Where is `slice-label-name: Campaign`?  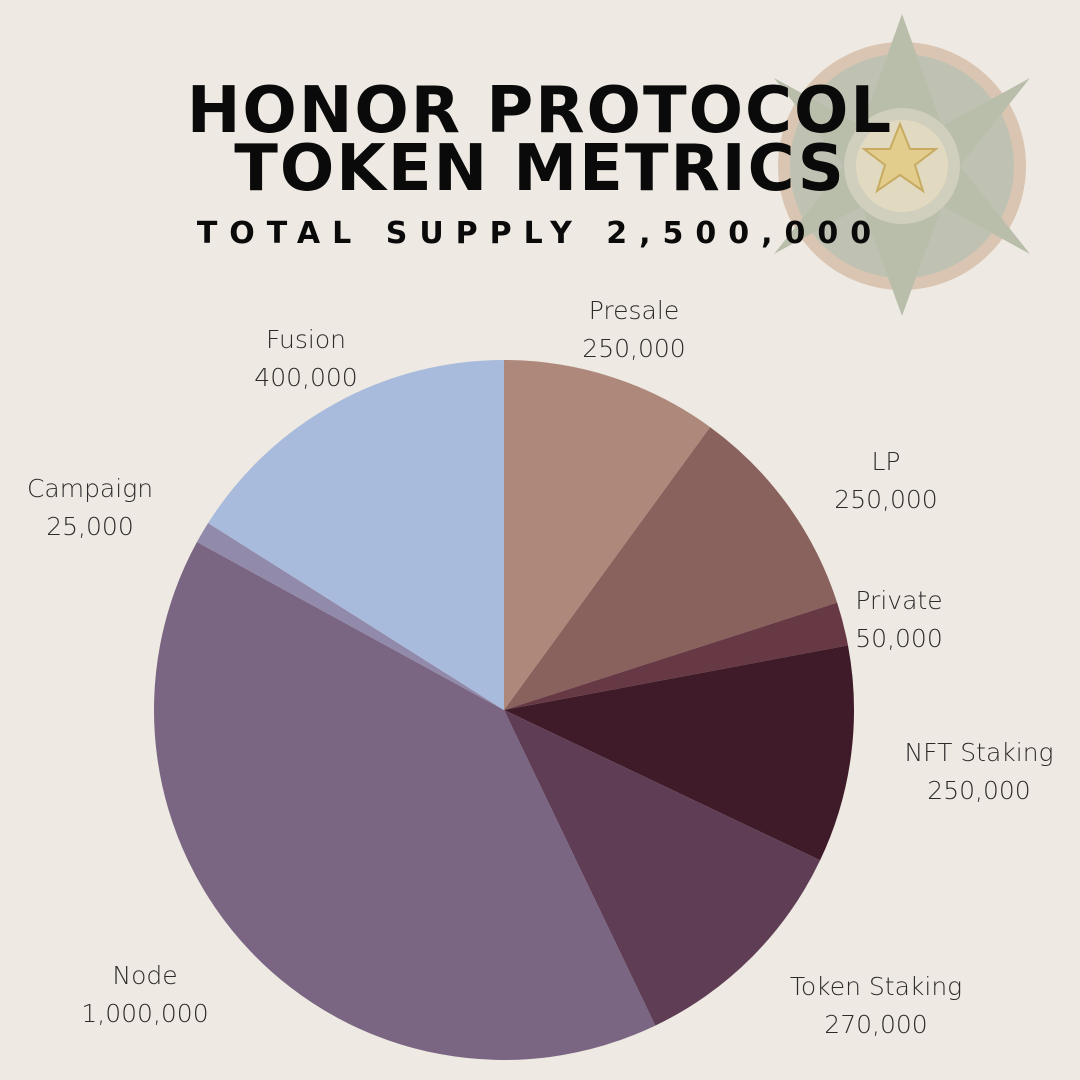
slice-label-name: Campaign is located at coordinates (90, 488).